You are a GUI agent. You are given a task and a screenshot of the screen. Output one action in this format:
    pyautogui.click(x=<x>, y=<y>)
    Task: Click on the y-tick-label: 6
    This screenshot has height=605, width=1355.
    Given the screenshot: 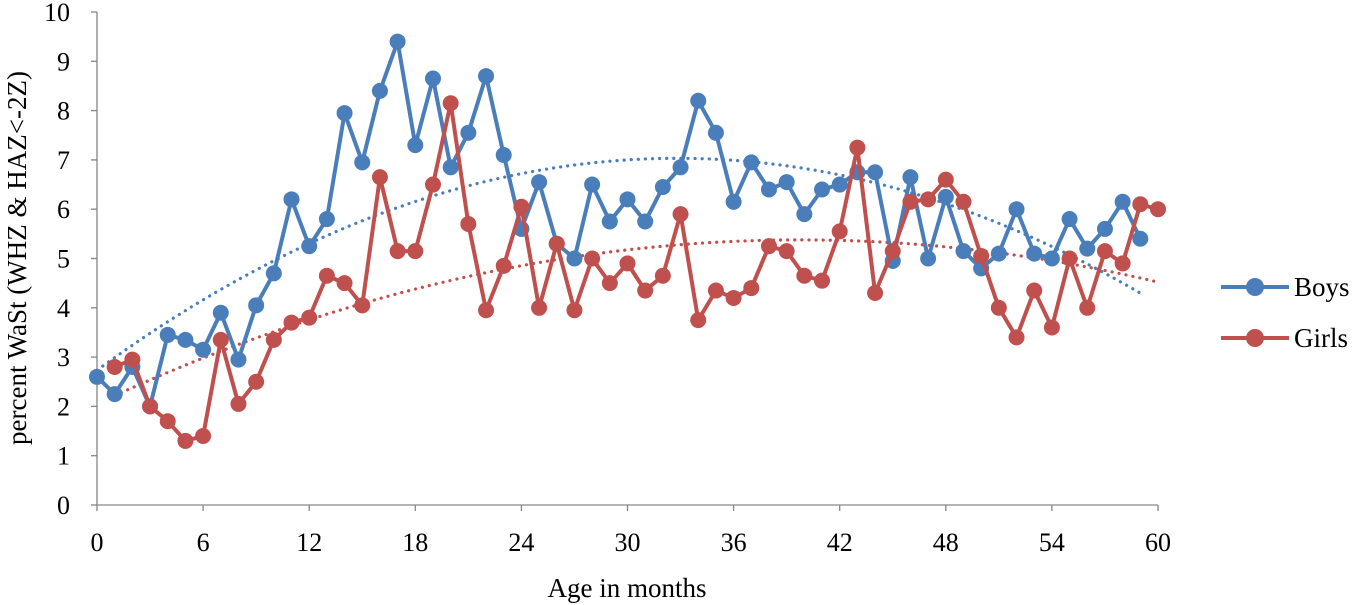 What is the action you would take?
    pyautogui.click(x=63, y=209)
    